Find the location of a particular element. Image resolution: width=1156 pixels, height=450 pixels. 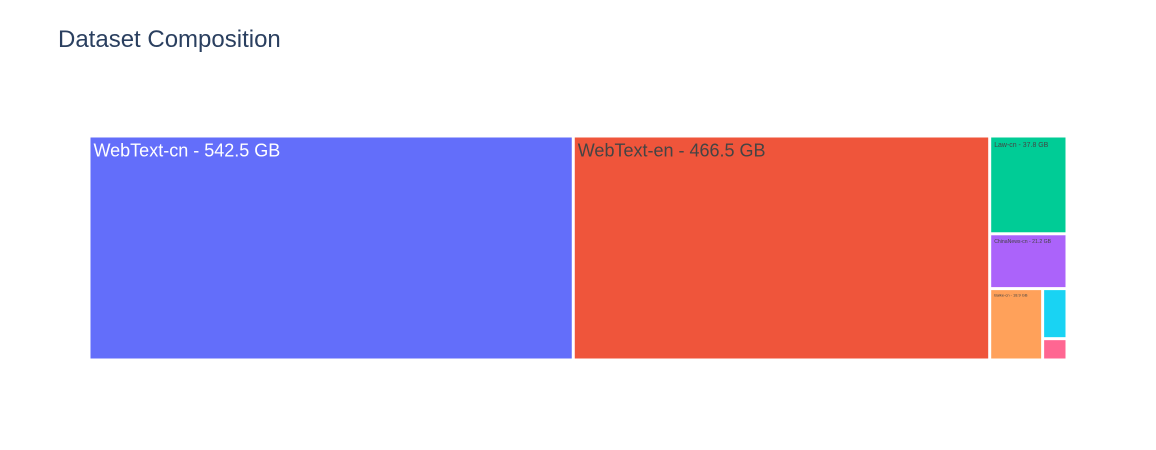

treemap-rect-baike-cn is located at coordinates (1016, 324).